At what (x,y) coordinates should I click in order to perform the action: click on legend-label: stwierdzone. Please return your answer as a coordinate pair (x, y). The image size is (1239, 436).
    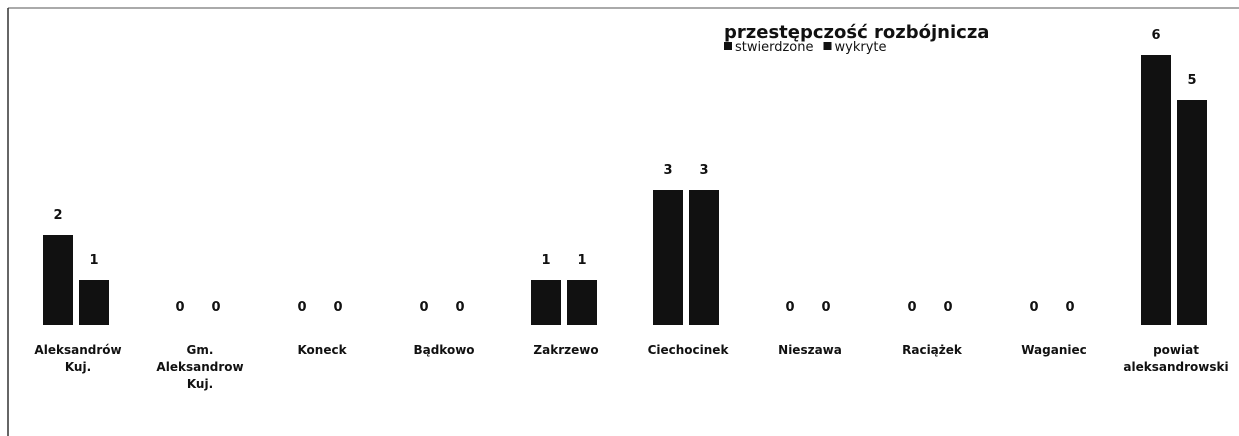
    Looking at the image, I should click on (774, 47).